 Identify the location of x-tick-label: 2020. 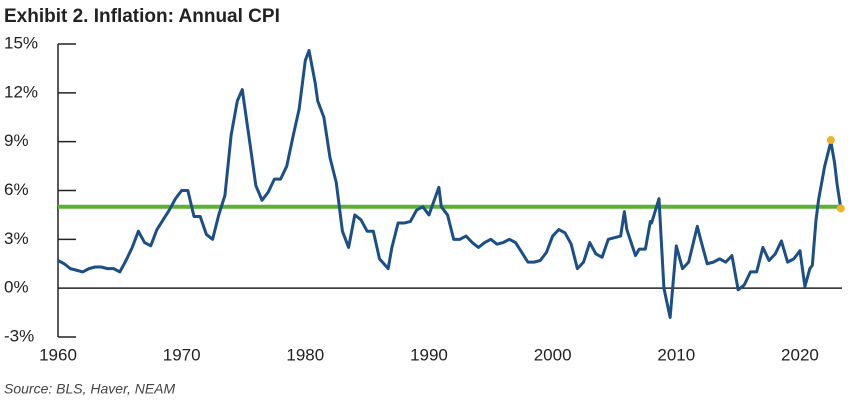
(800, 354).